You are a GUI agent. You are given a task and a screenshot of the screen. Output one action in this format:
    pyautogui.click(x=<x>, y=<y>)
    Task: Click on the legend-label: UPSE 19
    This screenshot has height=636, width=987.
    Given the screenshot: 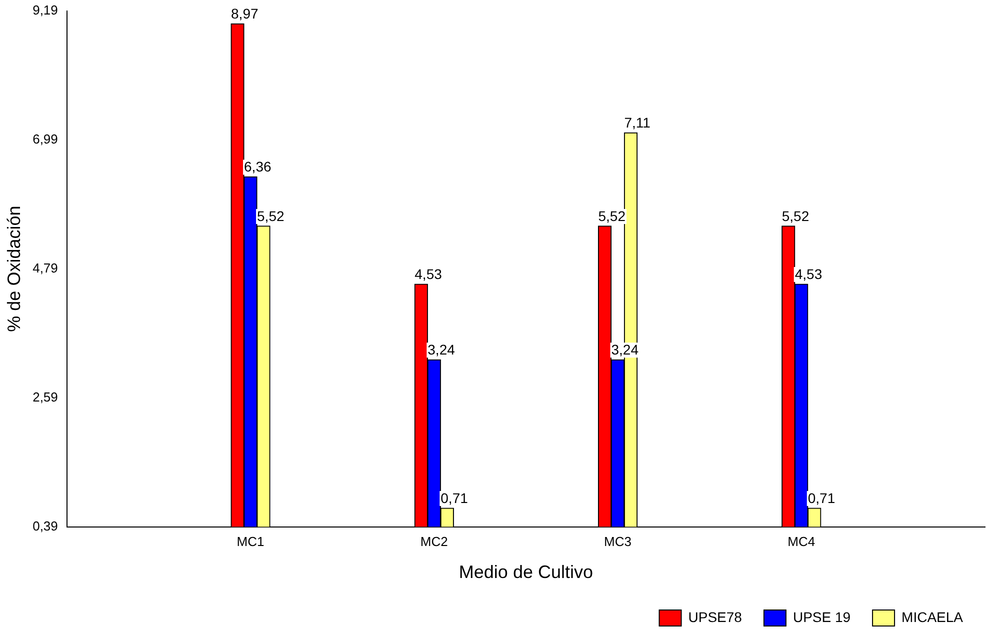 What is the action you would take?
    pyautogui.click(x=821, y=616)
    